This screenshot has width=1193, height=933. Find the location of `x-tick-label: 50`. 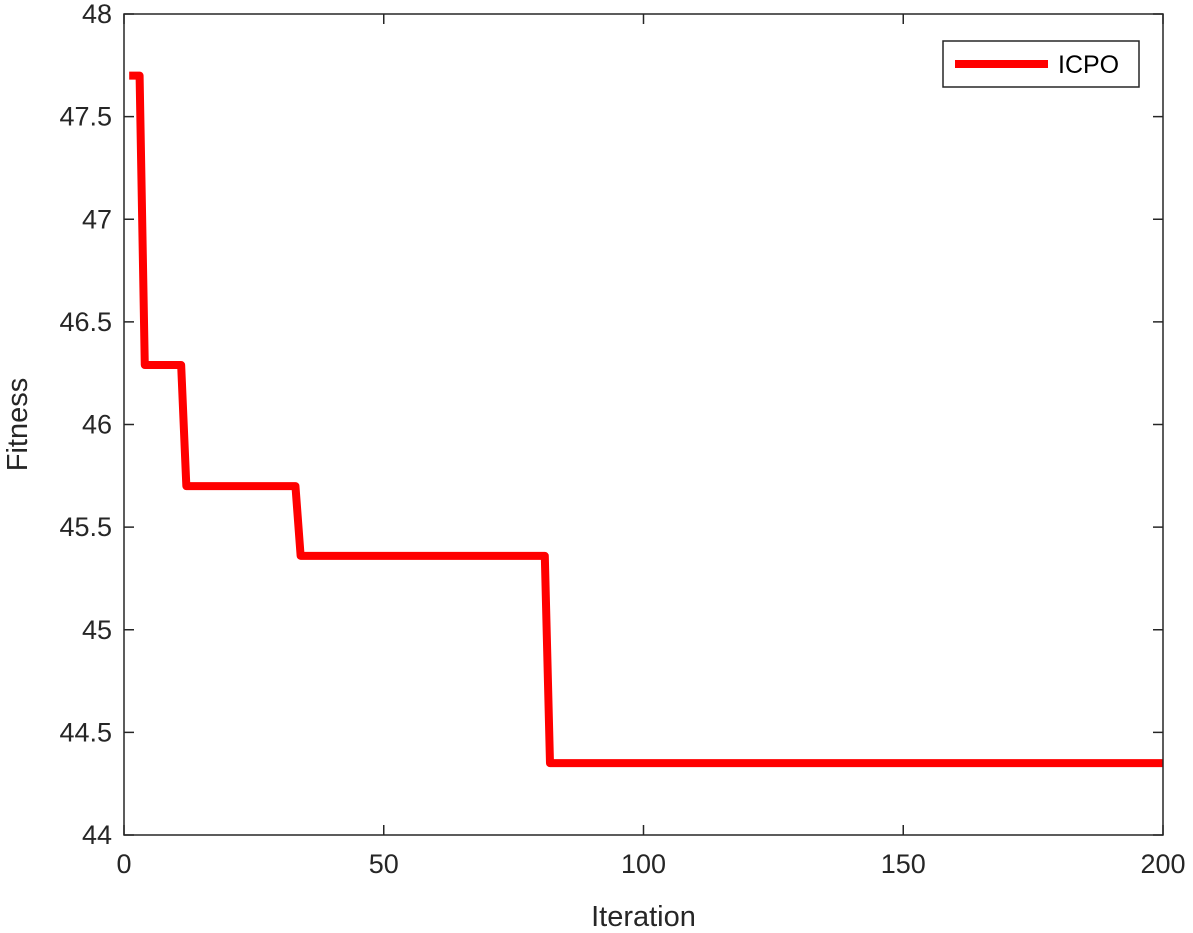

x-tick-label: 50 is located at coordinates (384, 864).